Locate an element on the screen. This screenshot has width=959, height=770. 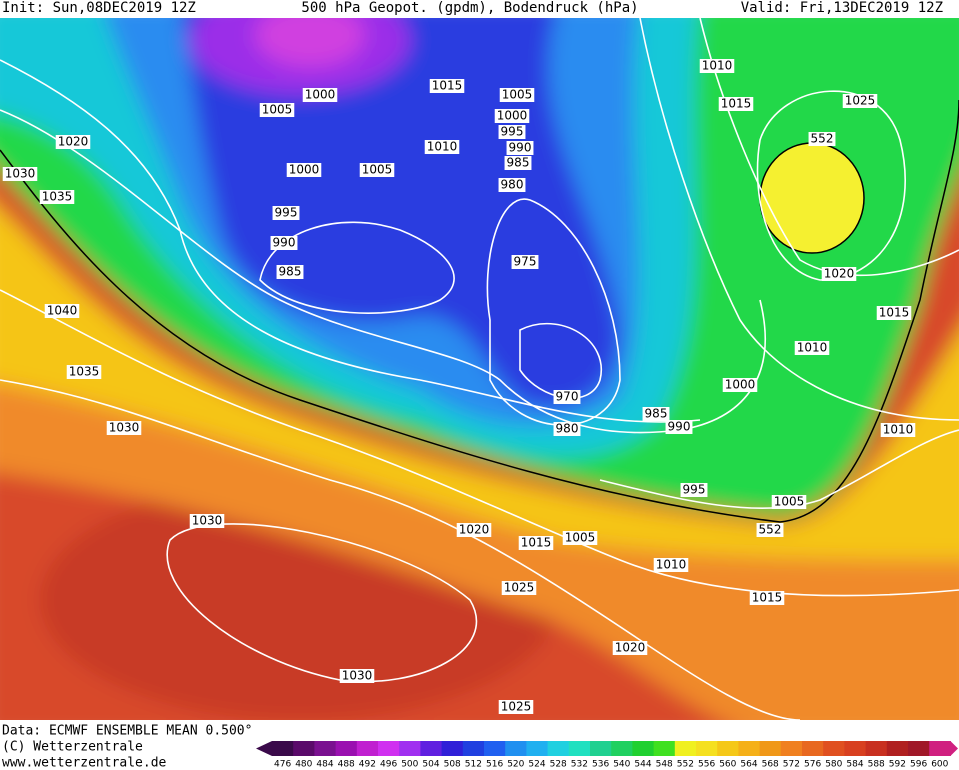
isobar-label: 1030 is located at coordinates (20, 174).